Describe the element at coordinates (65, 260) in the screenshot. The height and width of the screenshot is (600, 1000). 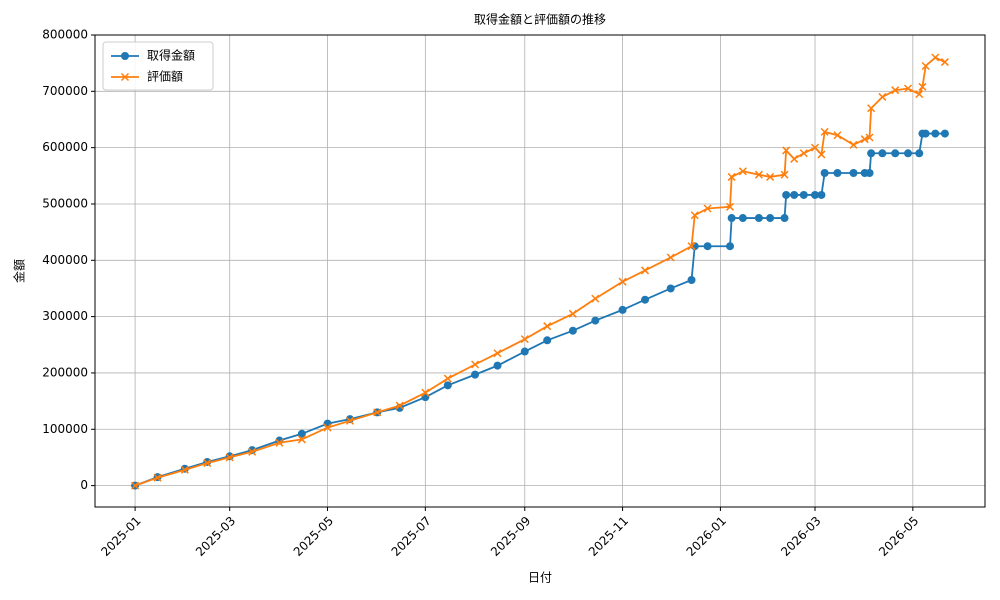
I see `y-tick-label: 400000` at that location.